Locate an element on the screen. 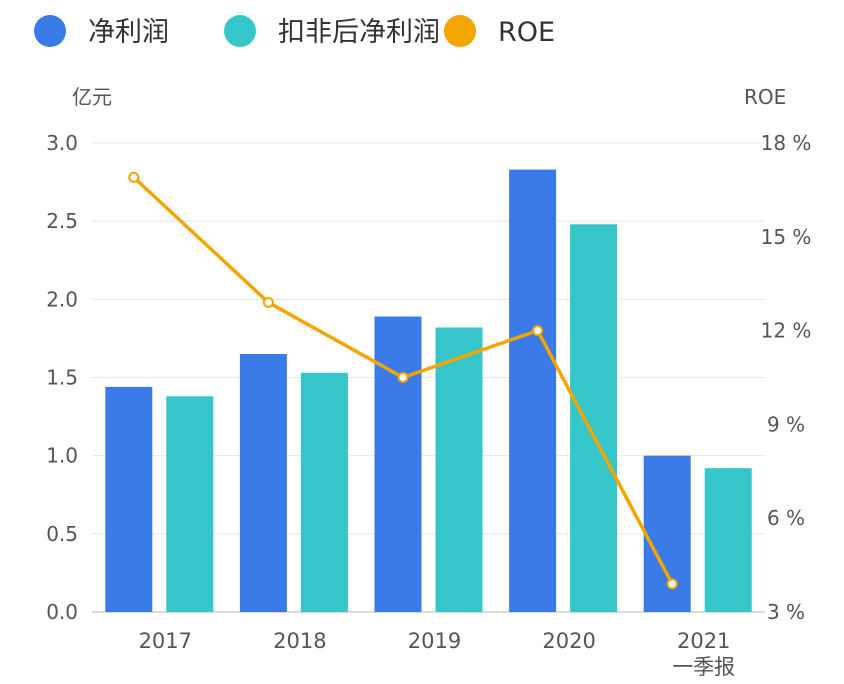  left-axis-label: 亿元 is located at coordinates (92, 97).